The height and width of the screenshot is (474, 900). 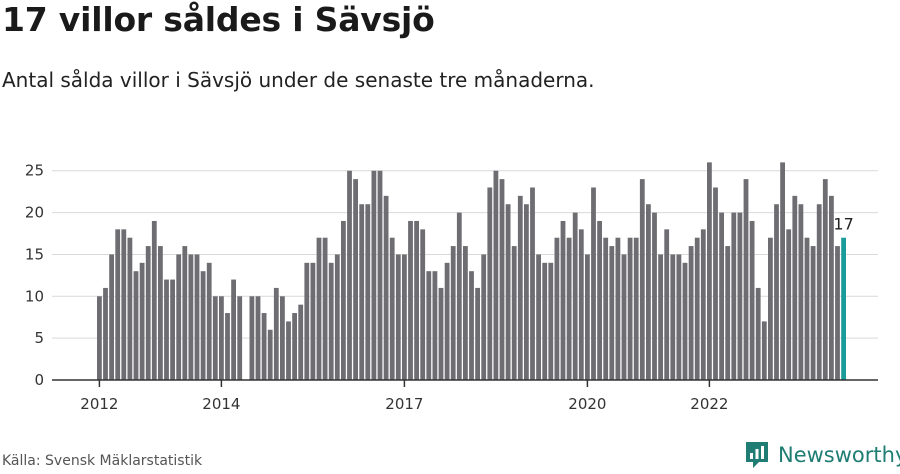 What do you see at coordinates (843, 224) in the screenshot?
I see `highlight-value-label: 17` at bounding box center [843, 224].